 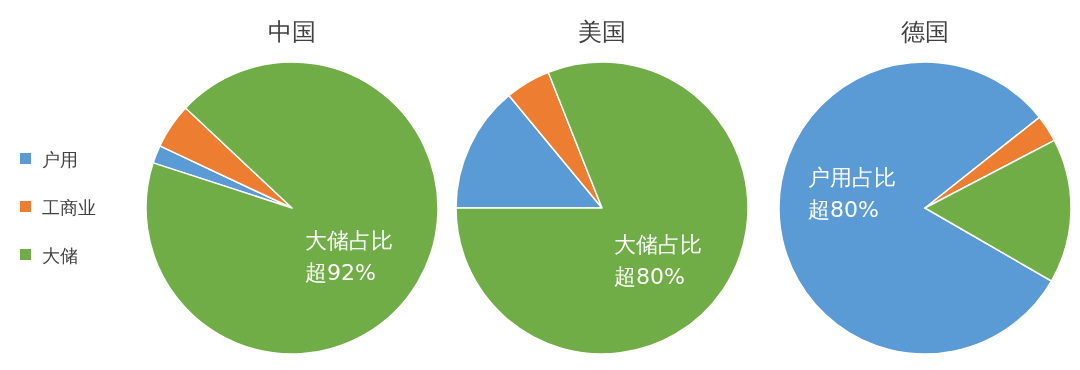 What do you see at coordinates (292, 32) in the screenshot?
I see `chart-title: 中国` at bounding box center [292, 32].